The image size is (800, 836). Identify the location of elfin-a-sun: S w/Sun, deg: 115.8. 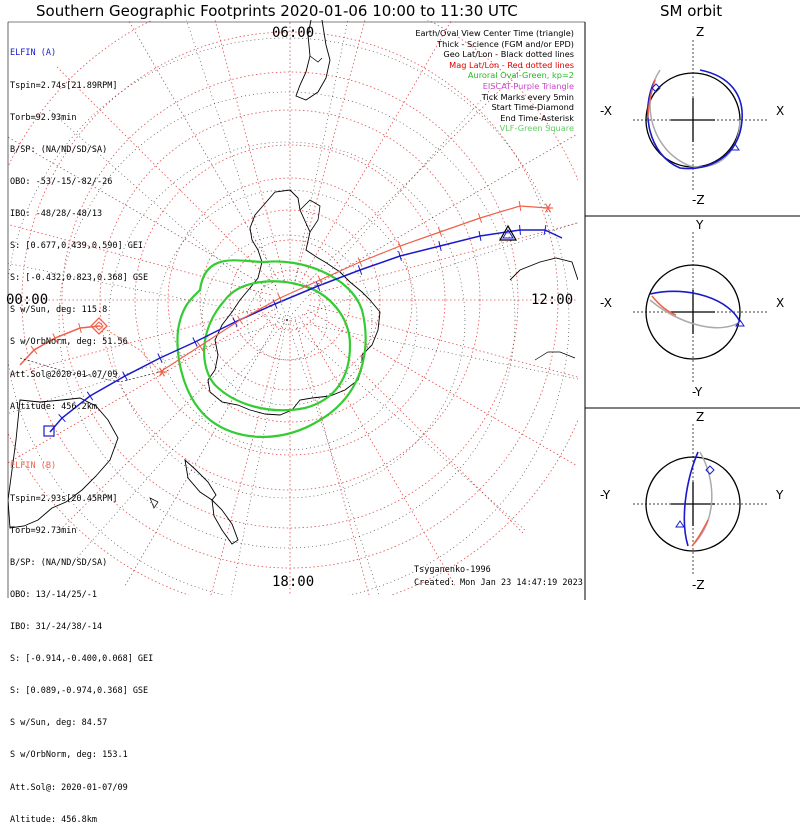
(59, 310).